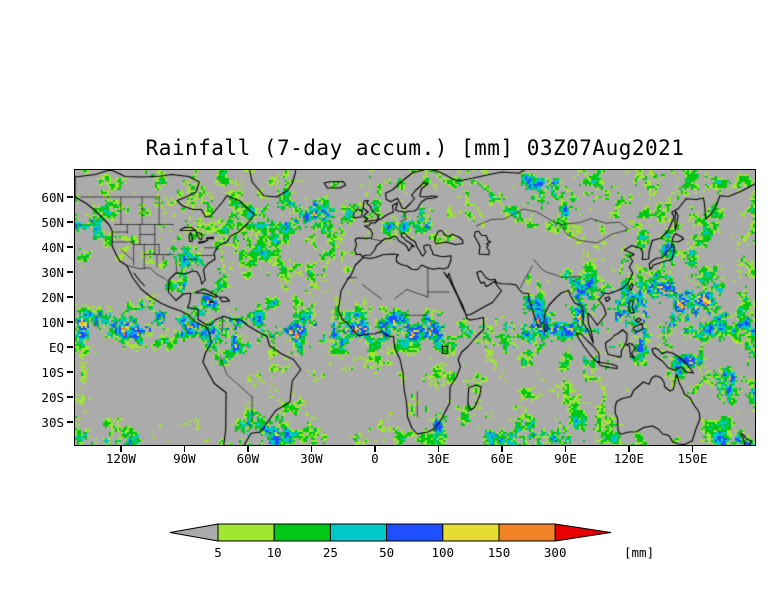 The width and height of the screenshot is (784, 612). I want to click on legend-threshold-label: 25, so click(330, 552).